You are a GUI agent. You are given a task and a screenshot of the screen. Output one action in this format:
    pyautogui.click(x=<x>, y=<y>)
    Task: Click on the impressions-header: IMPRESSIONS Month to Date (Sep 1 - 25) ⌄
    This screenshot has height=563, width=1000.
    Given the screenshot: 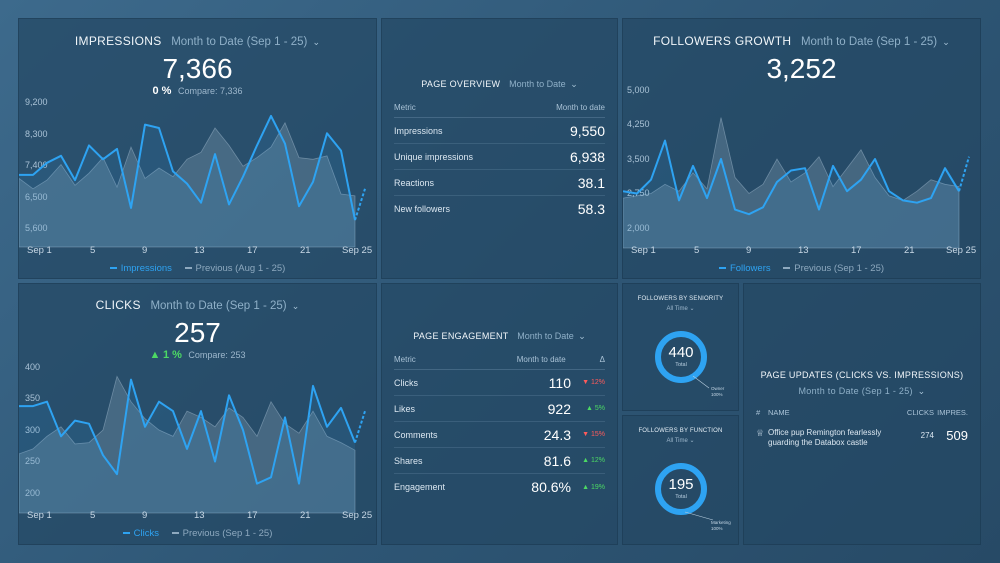 What is the action you would take?
    pyautogui.click(x=197, y=41)
    